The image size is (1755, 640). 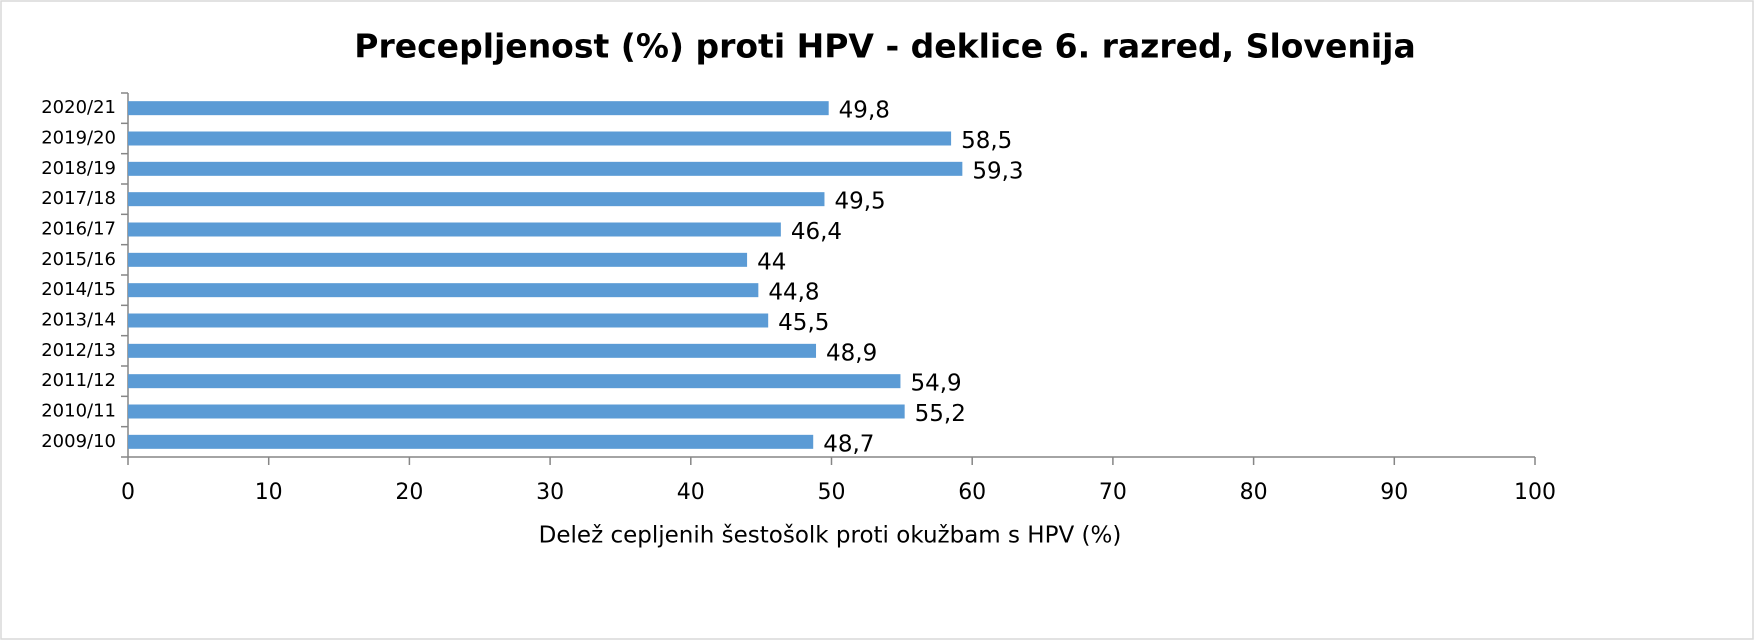 I want to click on y-tick-label: 2011/12, so click(x=78, y=380).